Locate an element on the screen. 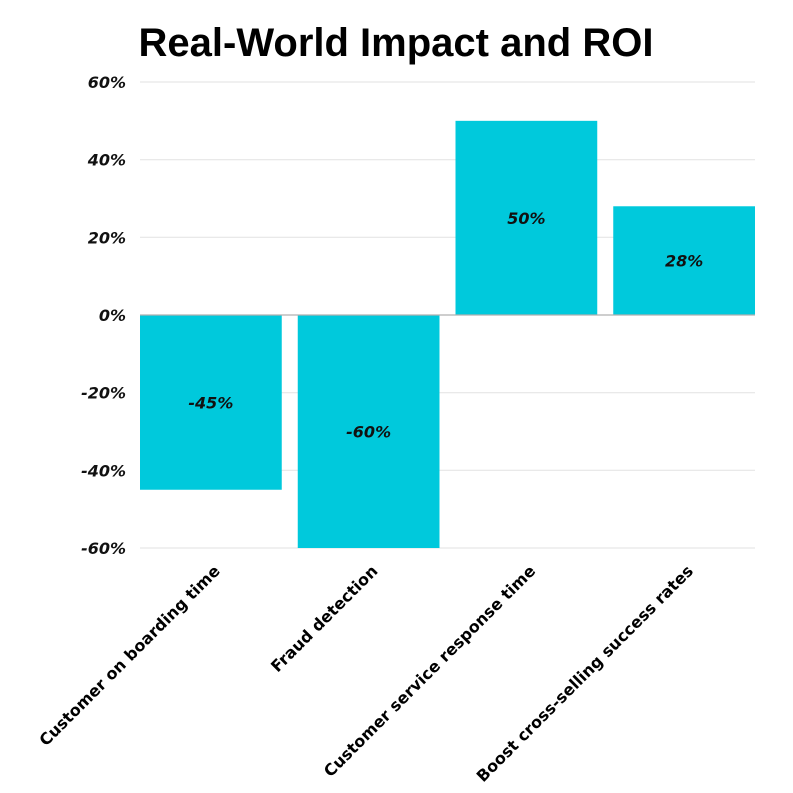 This screenshot has height=793, width=793. y-tick-label: 40% is located at coordinates (106, 160).